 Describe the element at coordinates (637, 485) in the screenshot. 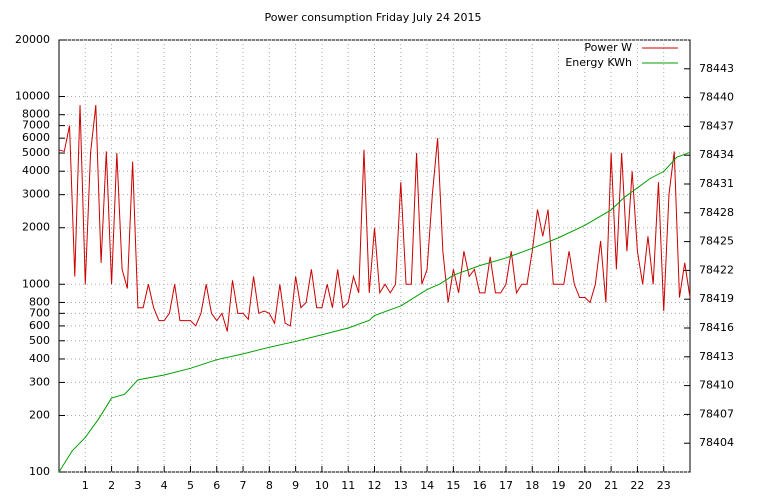

I see `x-tick-label: 22` at that location.